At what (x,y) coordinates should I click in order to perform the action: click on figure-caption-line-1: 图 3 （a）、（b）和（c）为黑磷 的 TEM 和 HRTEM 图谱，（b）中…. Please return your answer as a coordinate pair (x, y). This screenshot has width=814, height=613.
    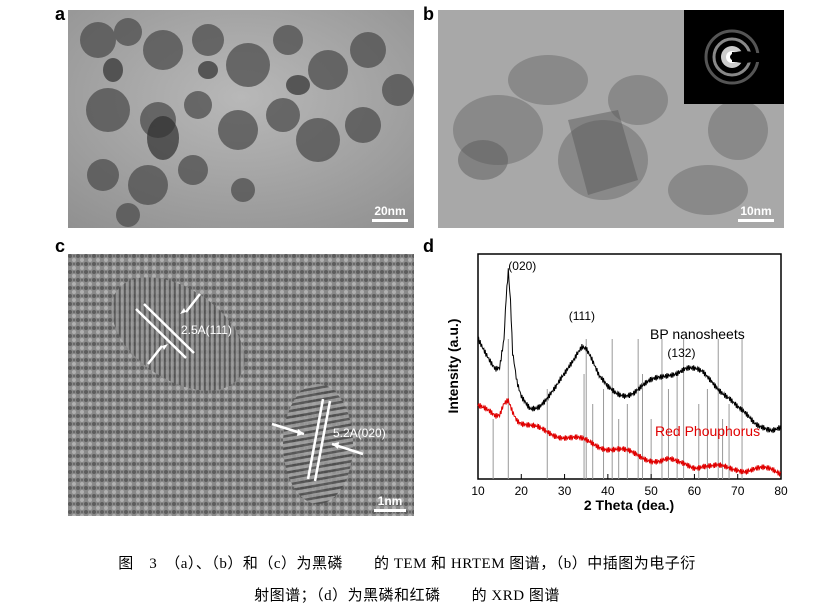
    Looking at the image, I should click on (407, 564).